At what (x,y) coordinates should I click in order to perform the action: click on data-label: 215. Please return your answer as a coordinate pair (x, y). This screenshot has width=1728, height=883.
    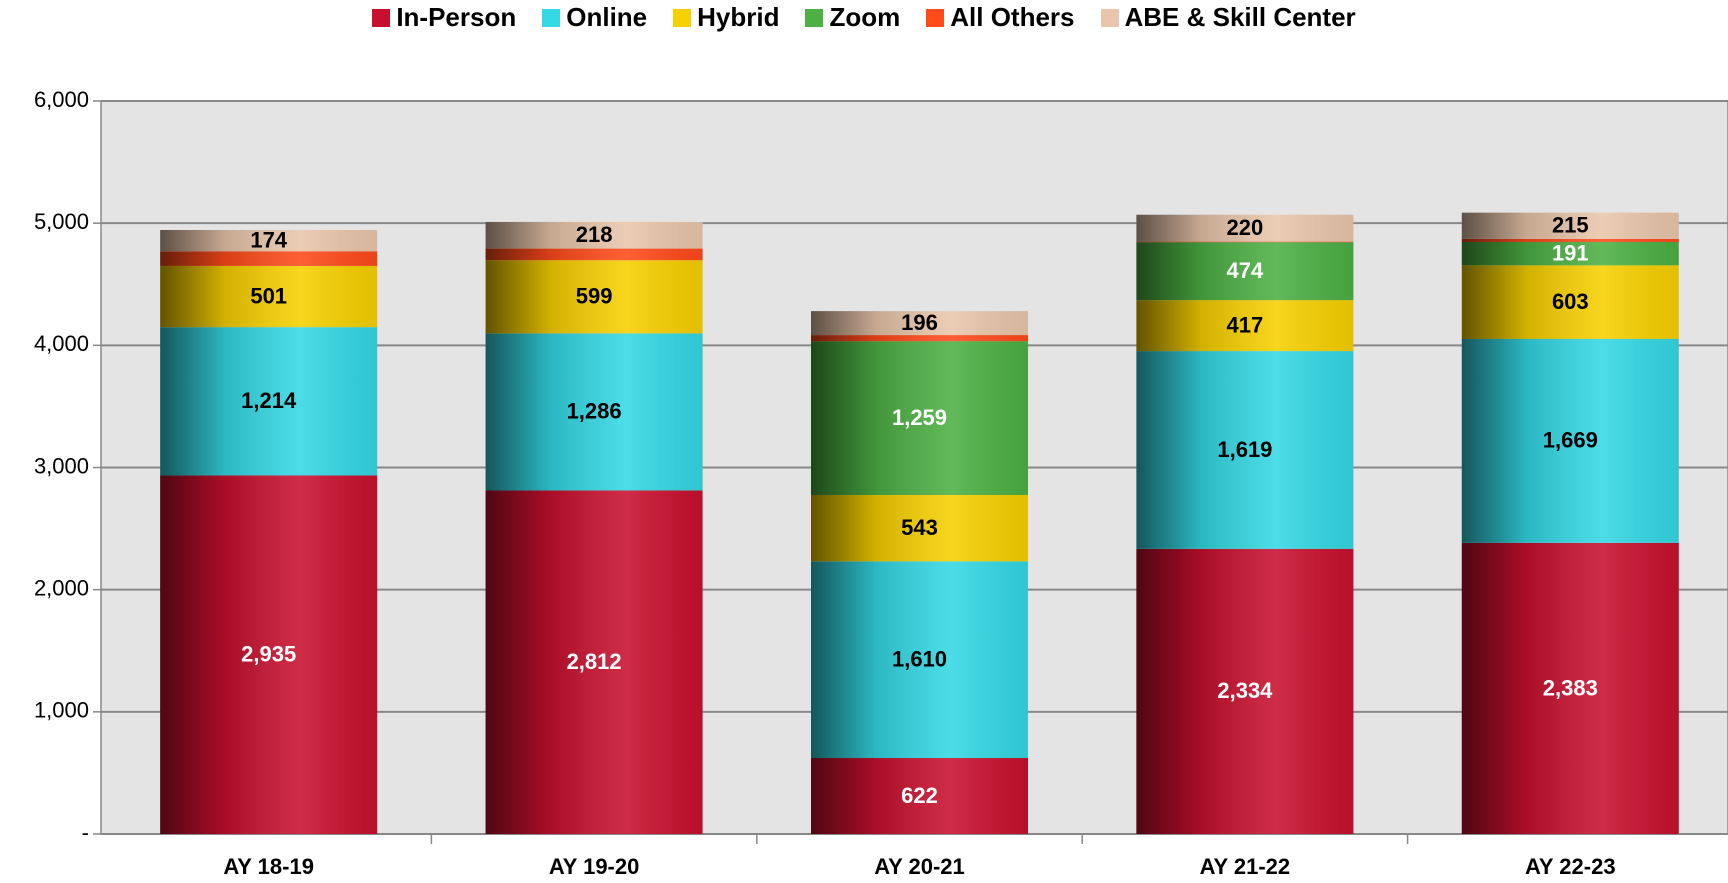
    Looking at the image, I should click on (1570, 225).